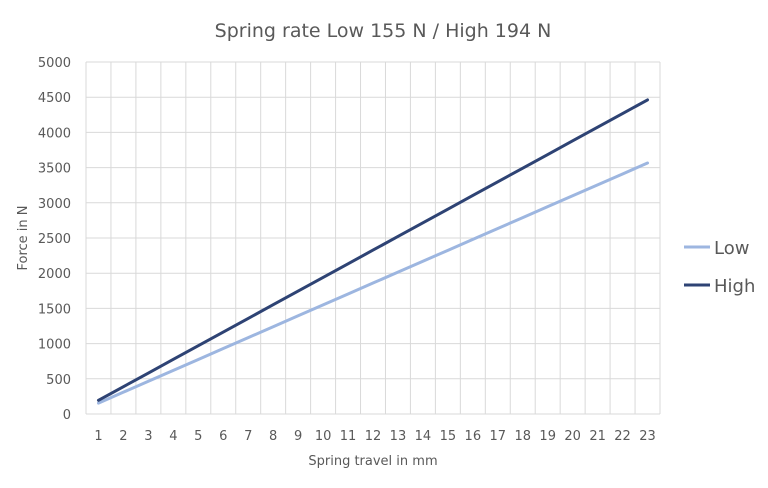 The height and width of the screenshot is (488, 768). I want to click on x-tick-label: 23, so click(647, 436).